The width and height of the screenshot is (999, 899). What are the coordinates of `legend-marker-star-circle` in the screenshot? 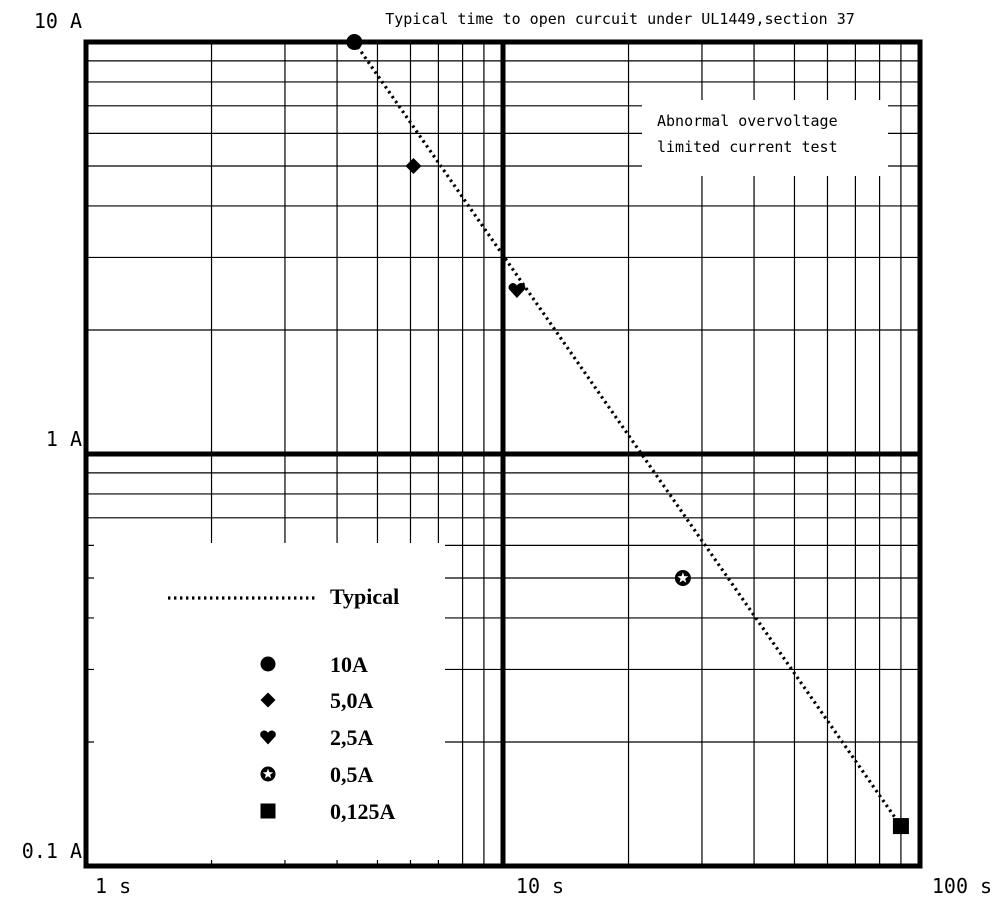 It's located at (268, 774).